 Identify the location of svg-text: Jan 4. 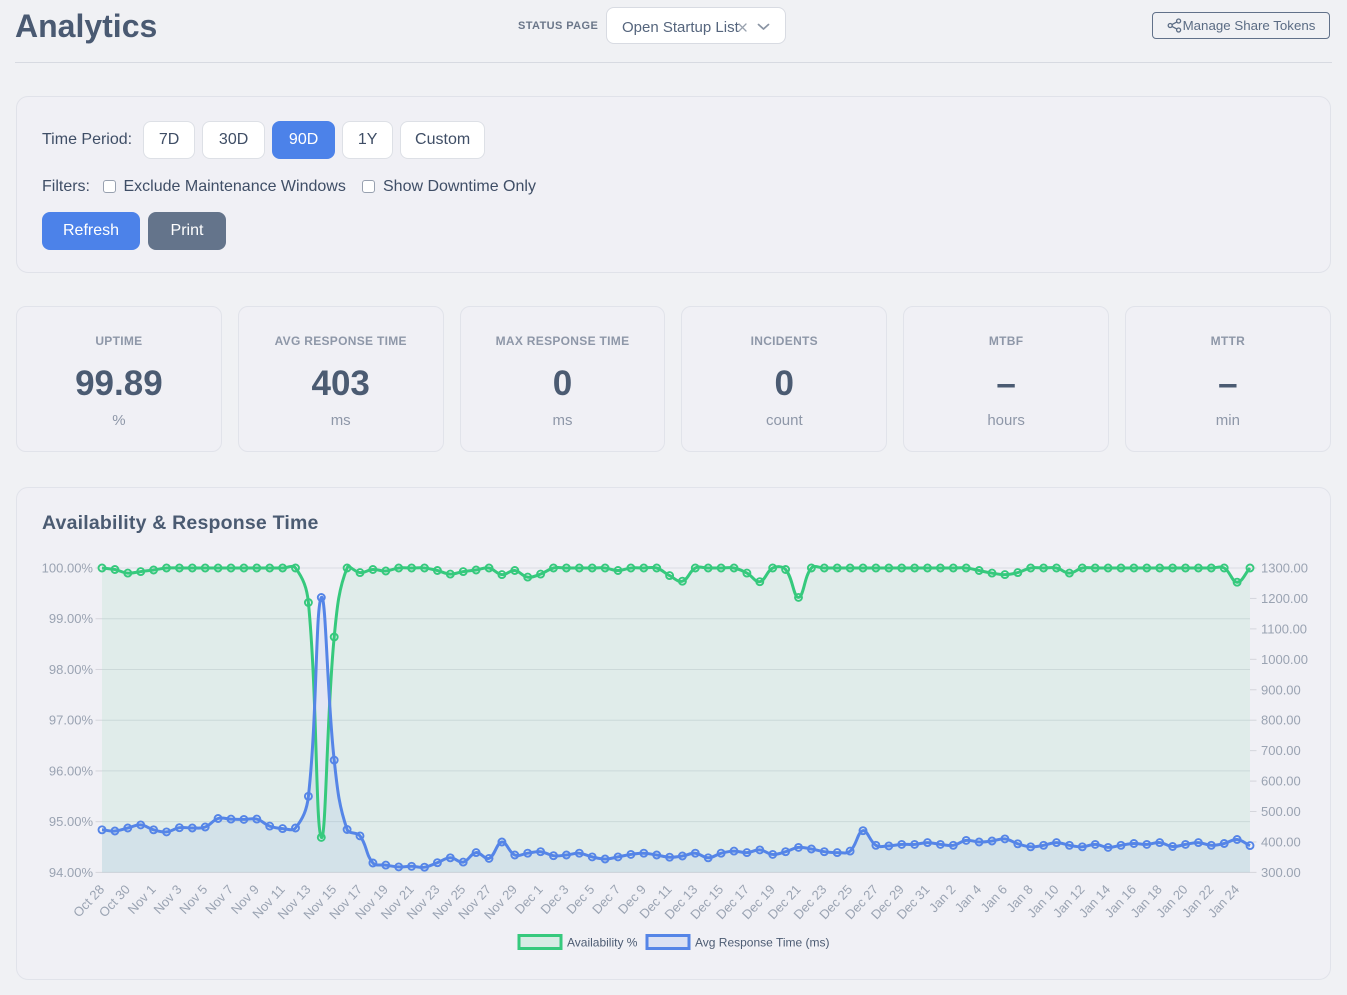
(968, 898).